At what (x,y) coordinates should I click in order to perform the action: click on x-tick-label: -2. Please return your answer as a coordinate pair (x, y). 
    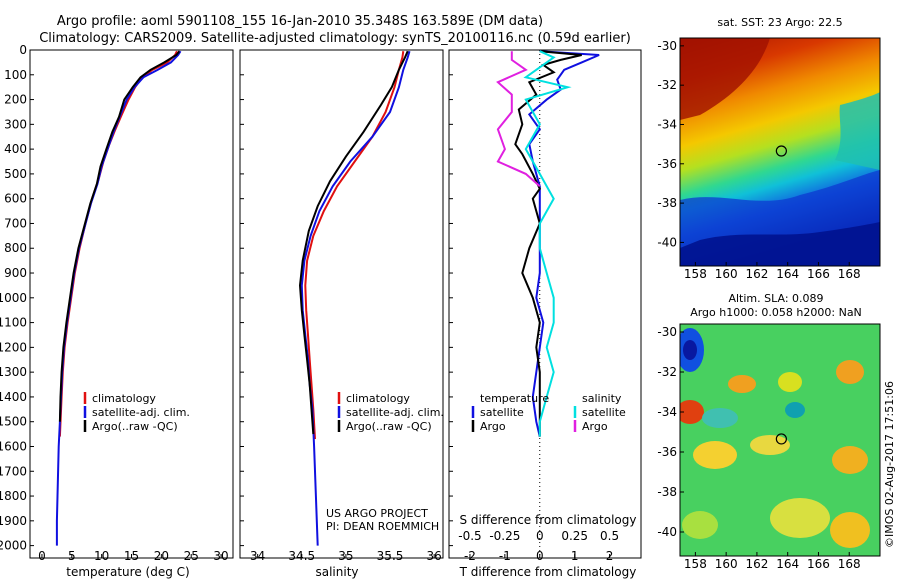
    Looking at the image, I should click on (470, 556).